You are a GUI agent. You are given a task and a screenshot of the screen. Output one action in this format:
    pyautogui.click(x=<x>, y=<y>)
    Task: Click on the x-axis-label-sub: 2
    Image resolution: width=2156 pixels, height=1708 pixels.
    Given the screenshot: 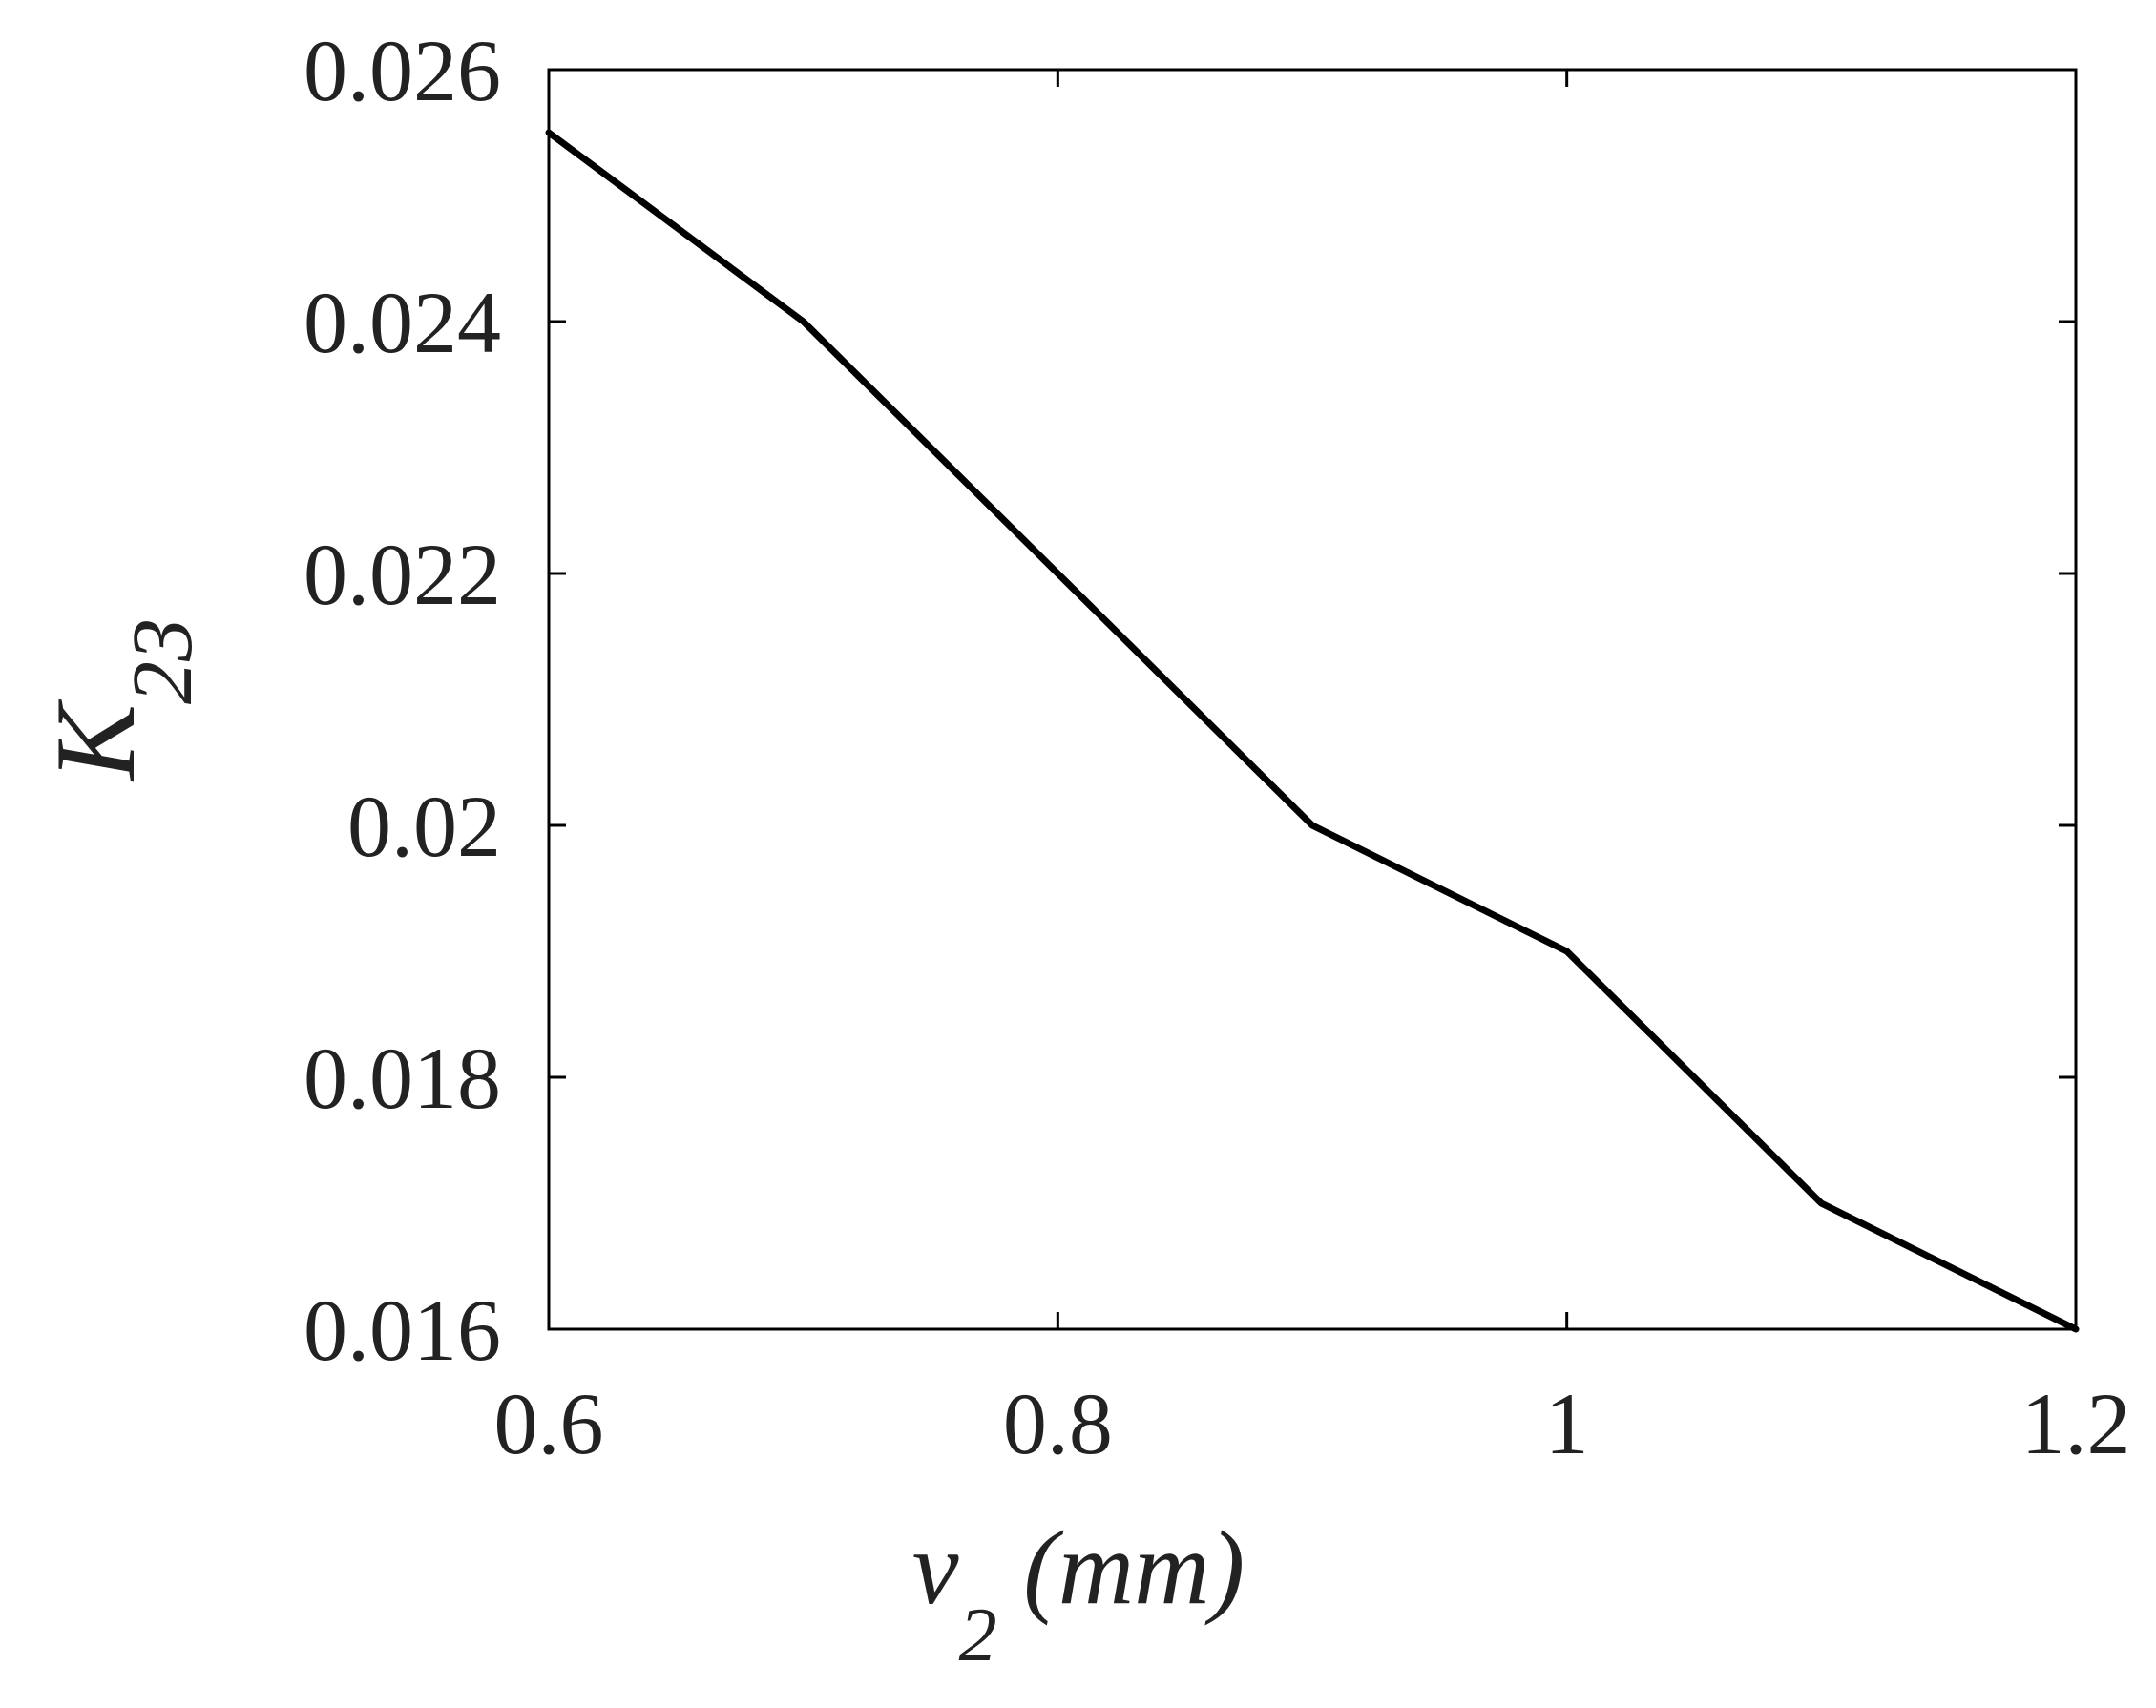 What is the action you would take?
    pyautogui.click(x=978, y=1635)
    